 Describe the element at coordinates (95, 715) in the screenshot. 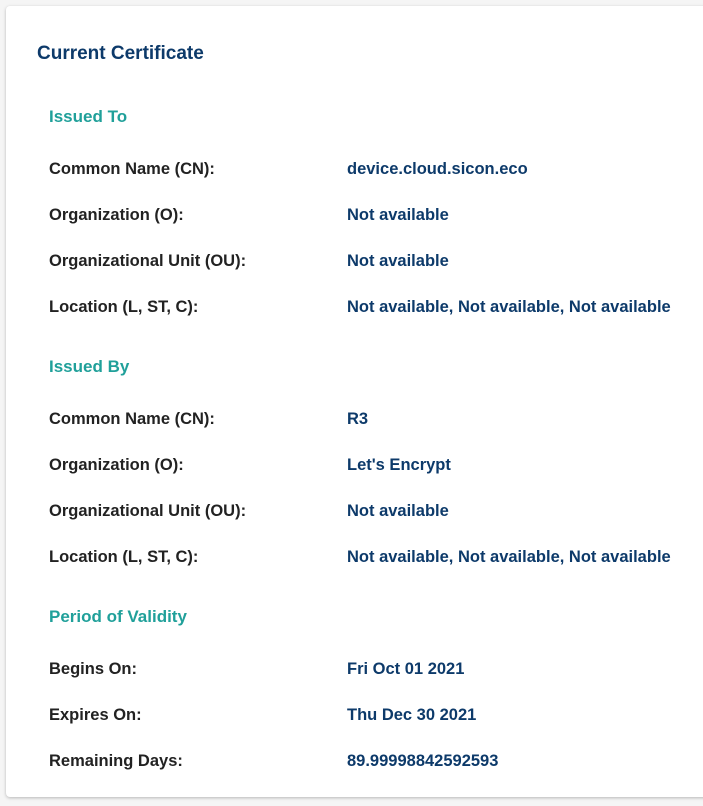

I see `field-label: Expires On:` at that location.